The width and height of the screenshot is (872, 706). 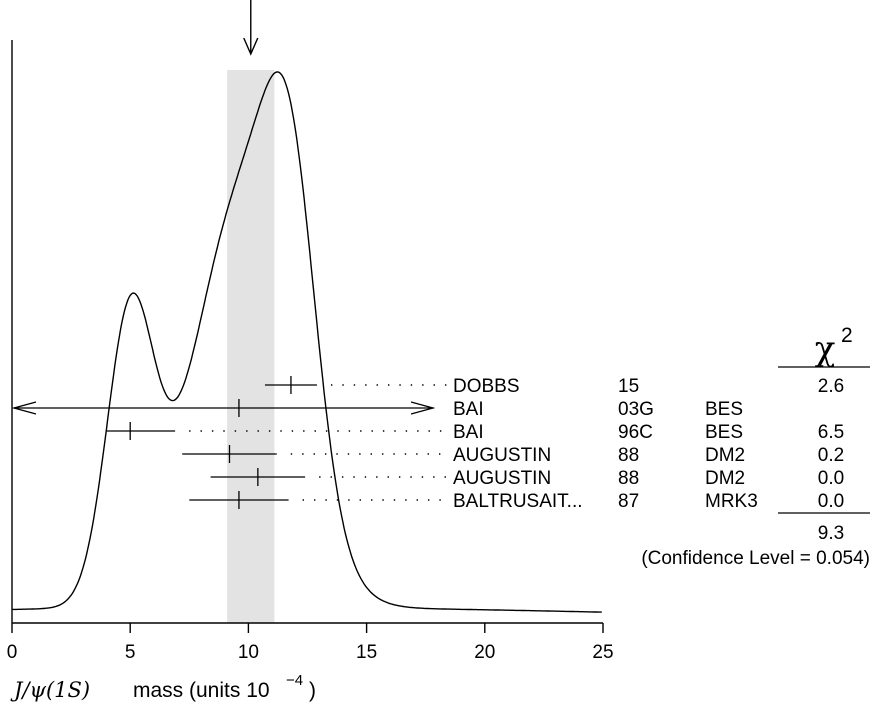 What do you see at coordinates (831, 533) in the screenshot?
I see `chi2-total: 9.3` at bounding box center [831, 533].